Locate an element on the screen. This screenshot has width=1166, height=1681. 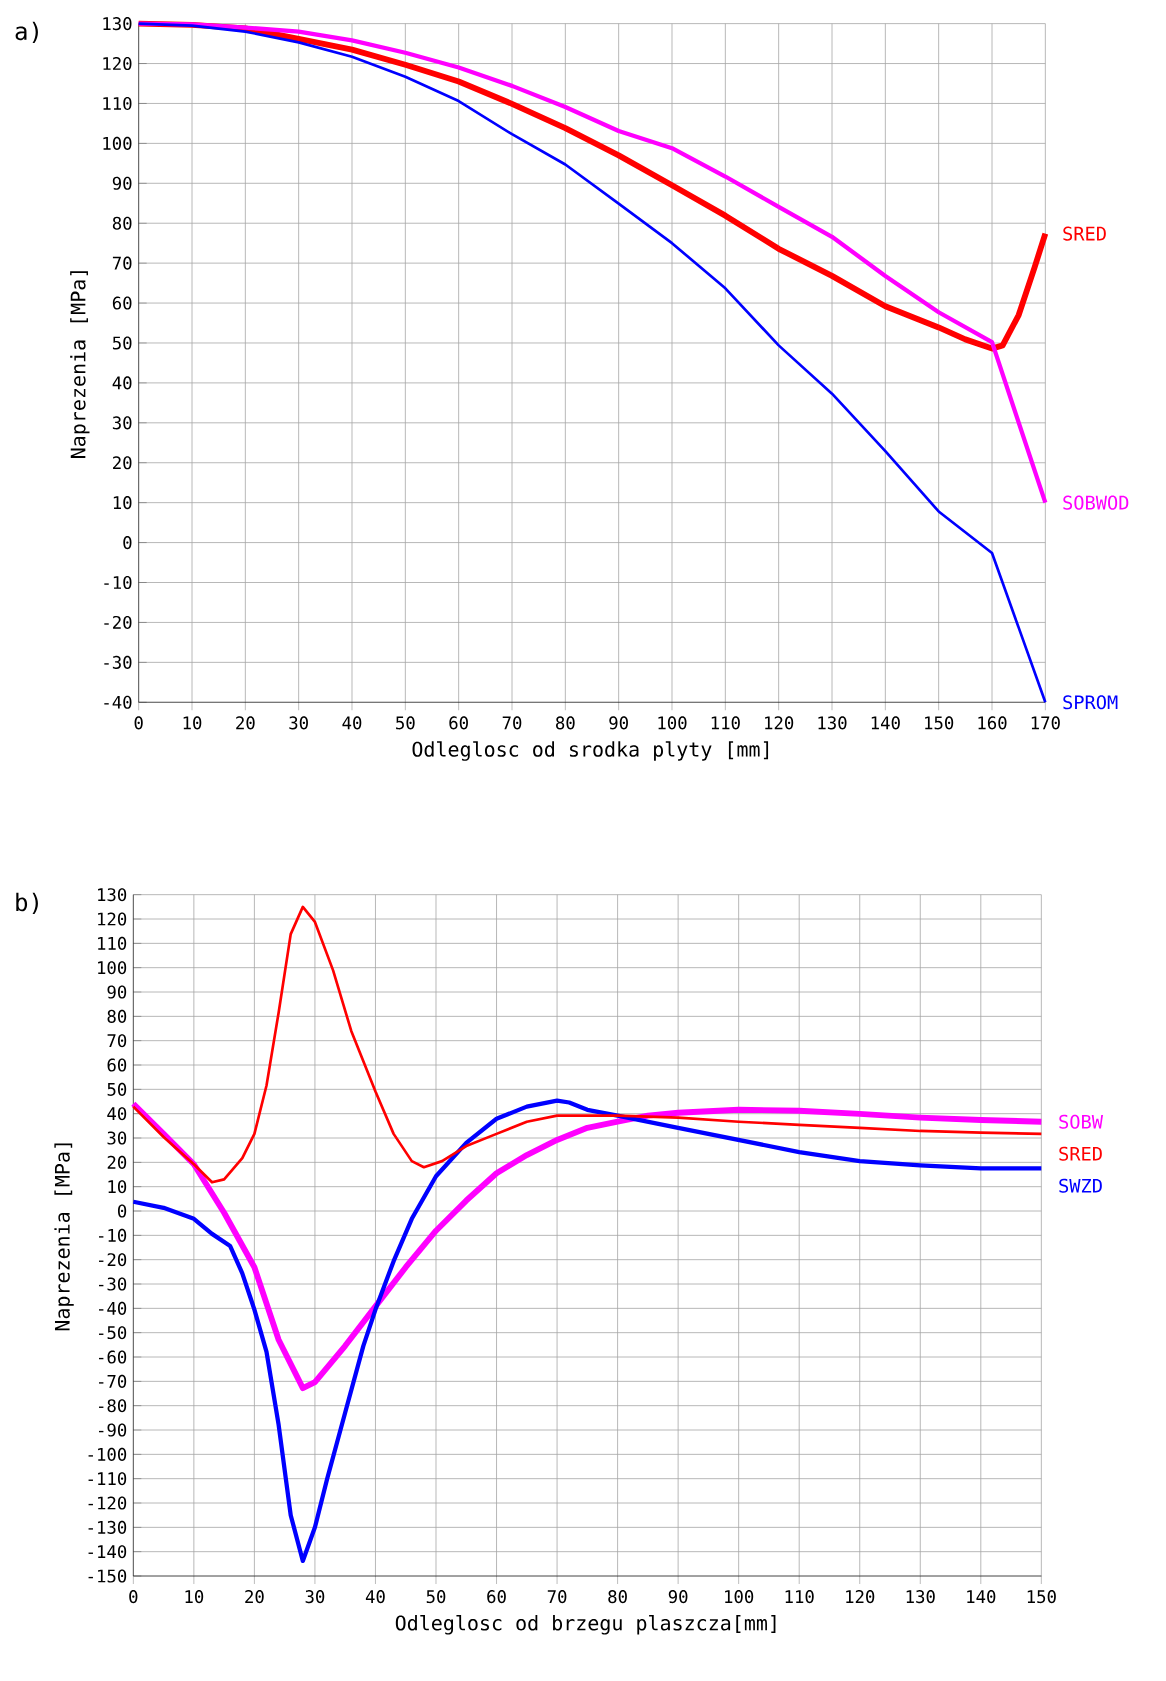
series-label: SOBW is located at coordinates (1081, 1121).